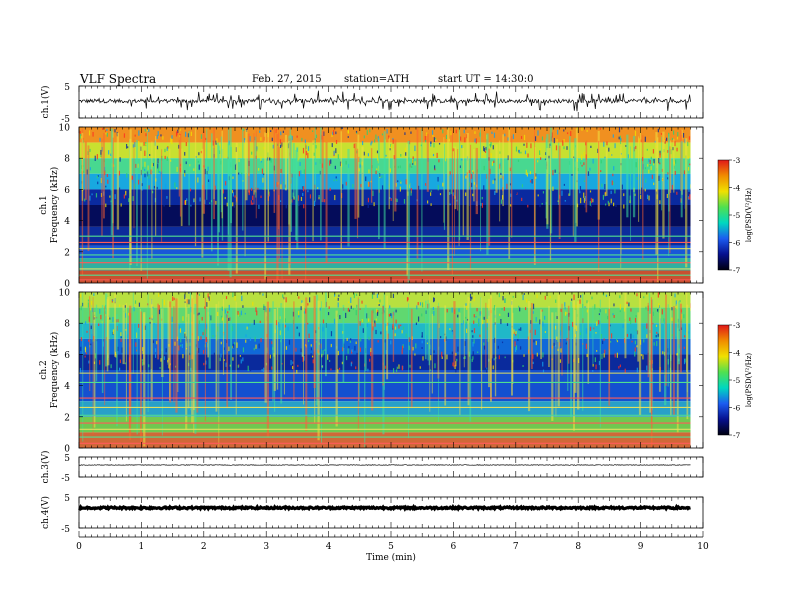 The image size is (792, 612). Describe the element at coordinates (737, 353) in the screenshot. I see `colorbar-tick-label: -4` at that location.